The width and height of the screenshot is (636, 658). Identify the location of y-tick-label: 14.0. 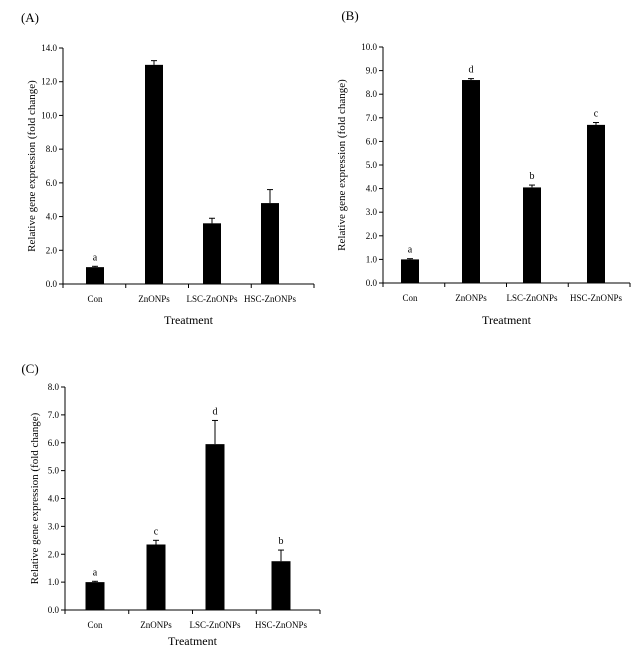
(49, 48).